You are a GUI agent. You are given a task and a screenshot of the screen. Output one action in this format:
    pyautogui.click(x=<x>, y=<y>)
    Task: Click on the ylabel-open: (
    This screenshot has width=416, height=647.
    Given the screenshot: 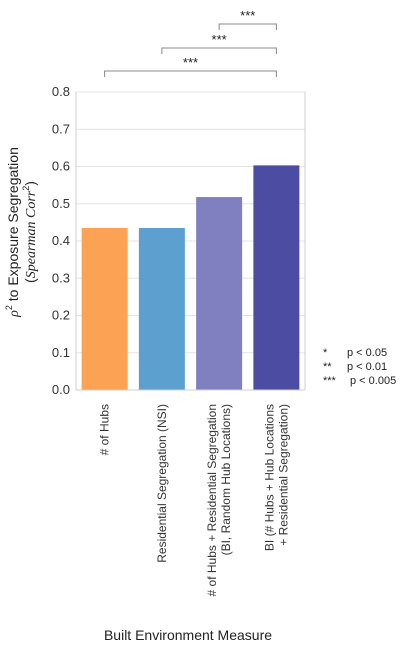 What is the action you would take?
    pyautogui.click(x=30, y=280)
    